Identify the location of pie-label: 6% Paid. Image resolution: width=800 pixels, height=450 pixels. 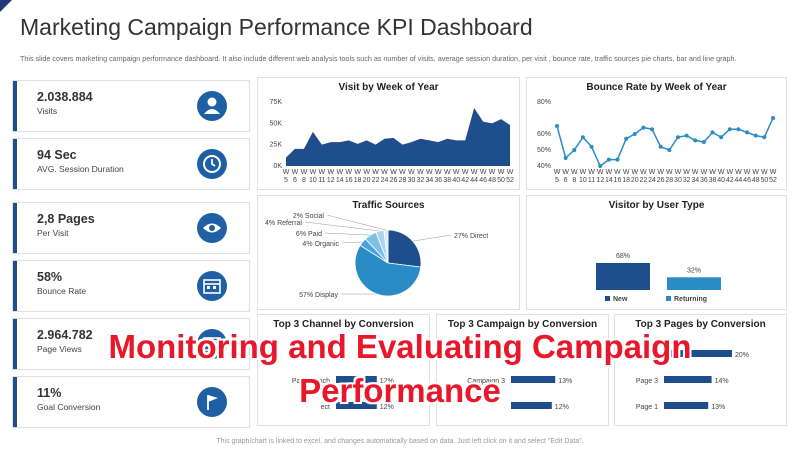
(309, 234).